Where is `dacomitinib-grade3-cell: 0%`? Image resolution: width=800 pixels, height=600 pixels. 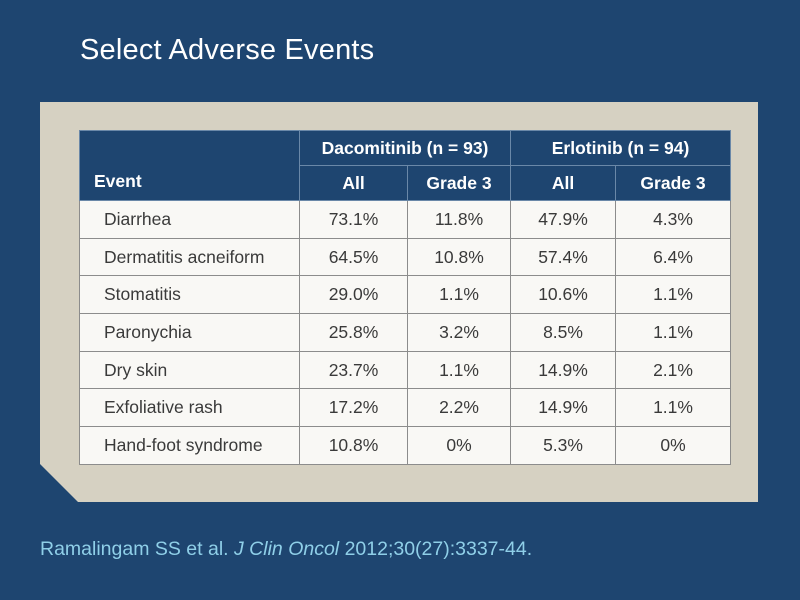
dacomitinib-grade3-cell: 0% is located at coordinates (459, 445).